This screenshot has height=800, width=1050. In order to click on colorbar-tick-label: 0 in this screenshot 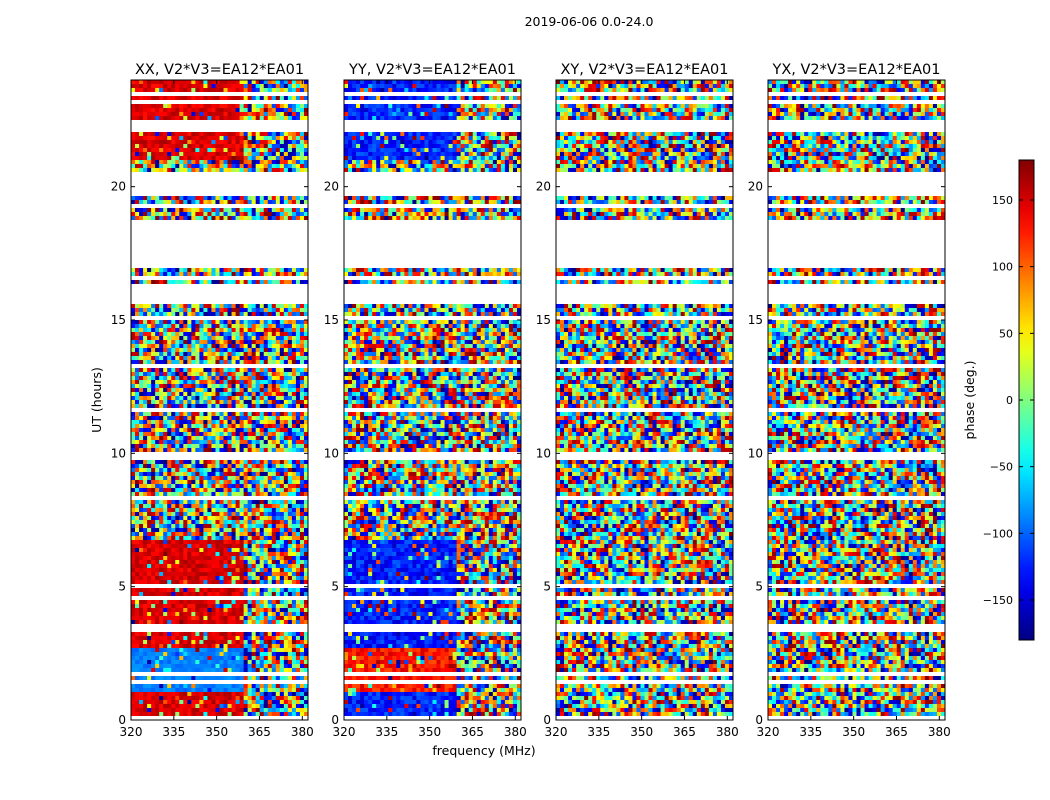, I will do `click(1009, 400)`.